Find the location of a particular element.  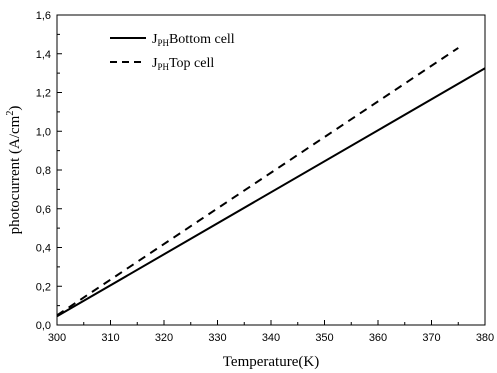

legend-label-top-cell: JPHTop cell is located at coordinates (183, 64).